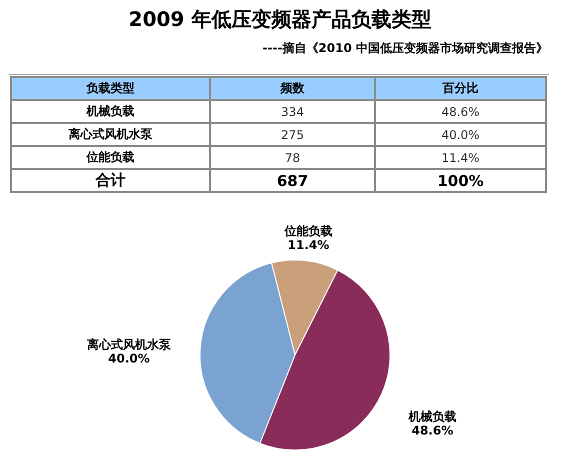 This screenshot has height=471, width=572. I want to click on text: 687, so click(292, 181).